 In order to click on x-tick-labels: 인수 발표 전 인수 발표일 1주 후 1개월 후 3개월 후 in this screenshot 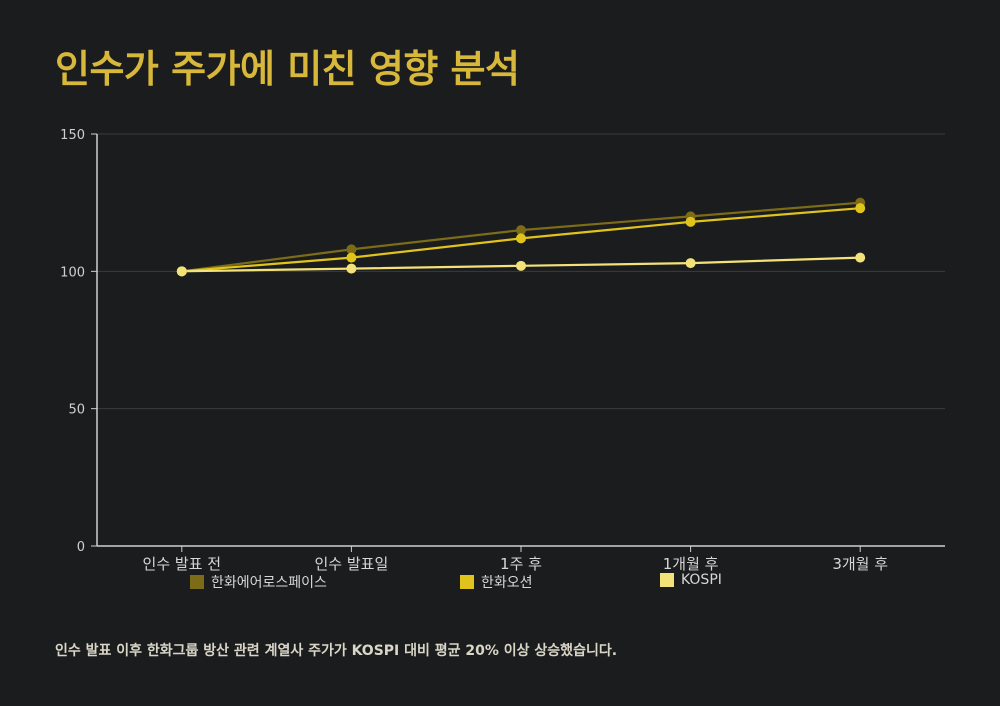, I will do `click(516, 564)`.